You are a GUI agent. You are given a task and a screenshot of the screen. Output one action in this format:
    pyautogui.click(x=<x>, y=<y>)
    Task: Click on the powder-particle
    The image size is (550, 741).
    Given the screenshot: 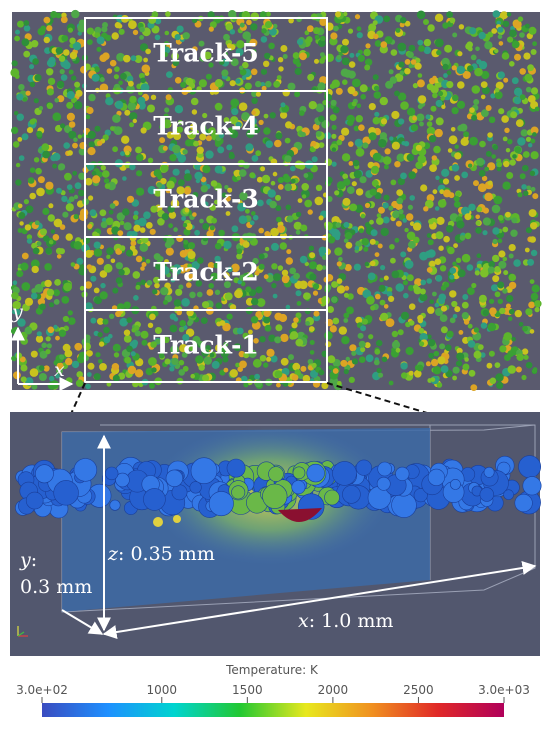 What is the action you would take?
    pyautogui.click(x=351, y=494)
    